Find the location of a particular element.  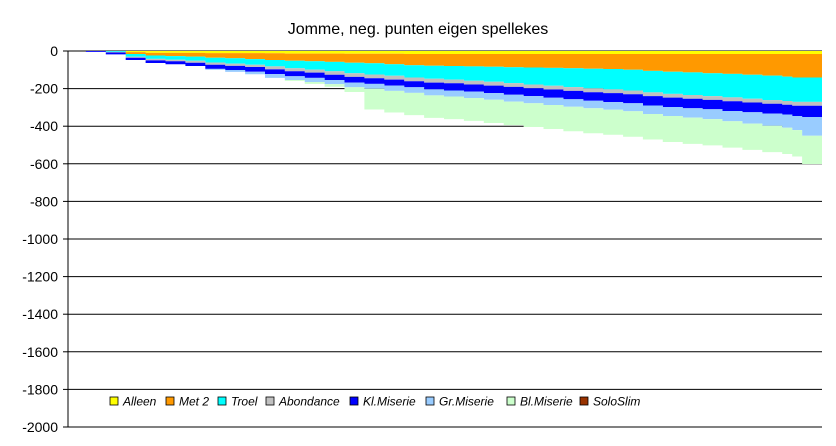

legend-label: Met 2 is located at coordinates (194, 402).